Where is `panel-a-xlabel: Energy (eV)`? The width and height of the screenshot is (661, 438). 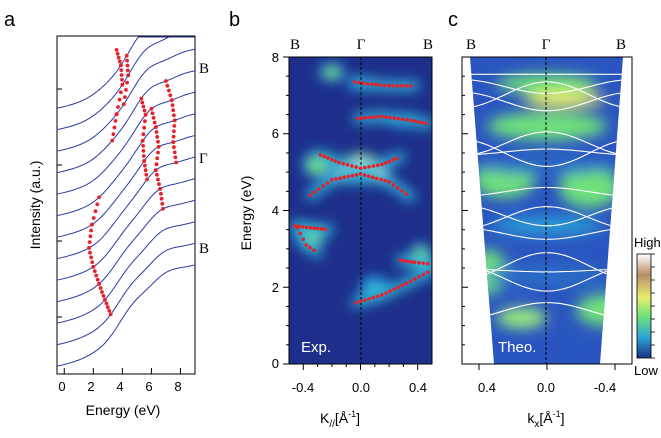
panel-a-xlabel: Energy (eV) is located at coordinates (123, 410).